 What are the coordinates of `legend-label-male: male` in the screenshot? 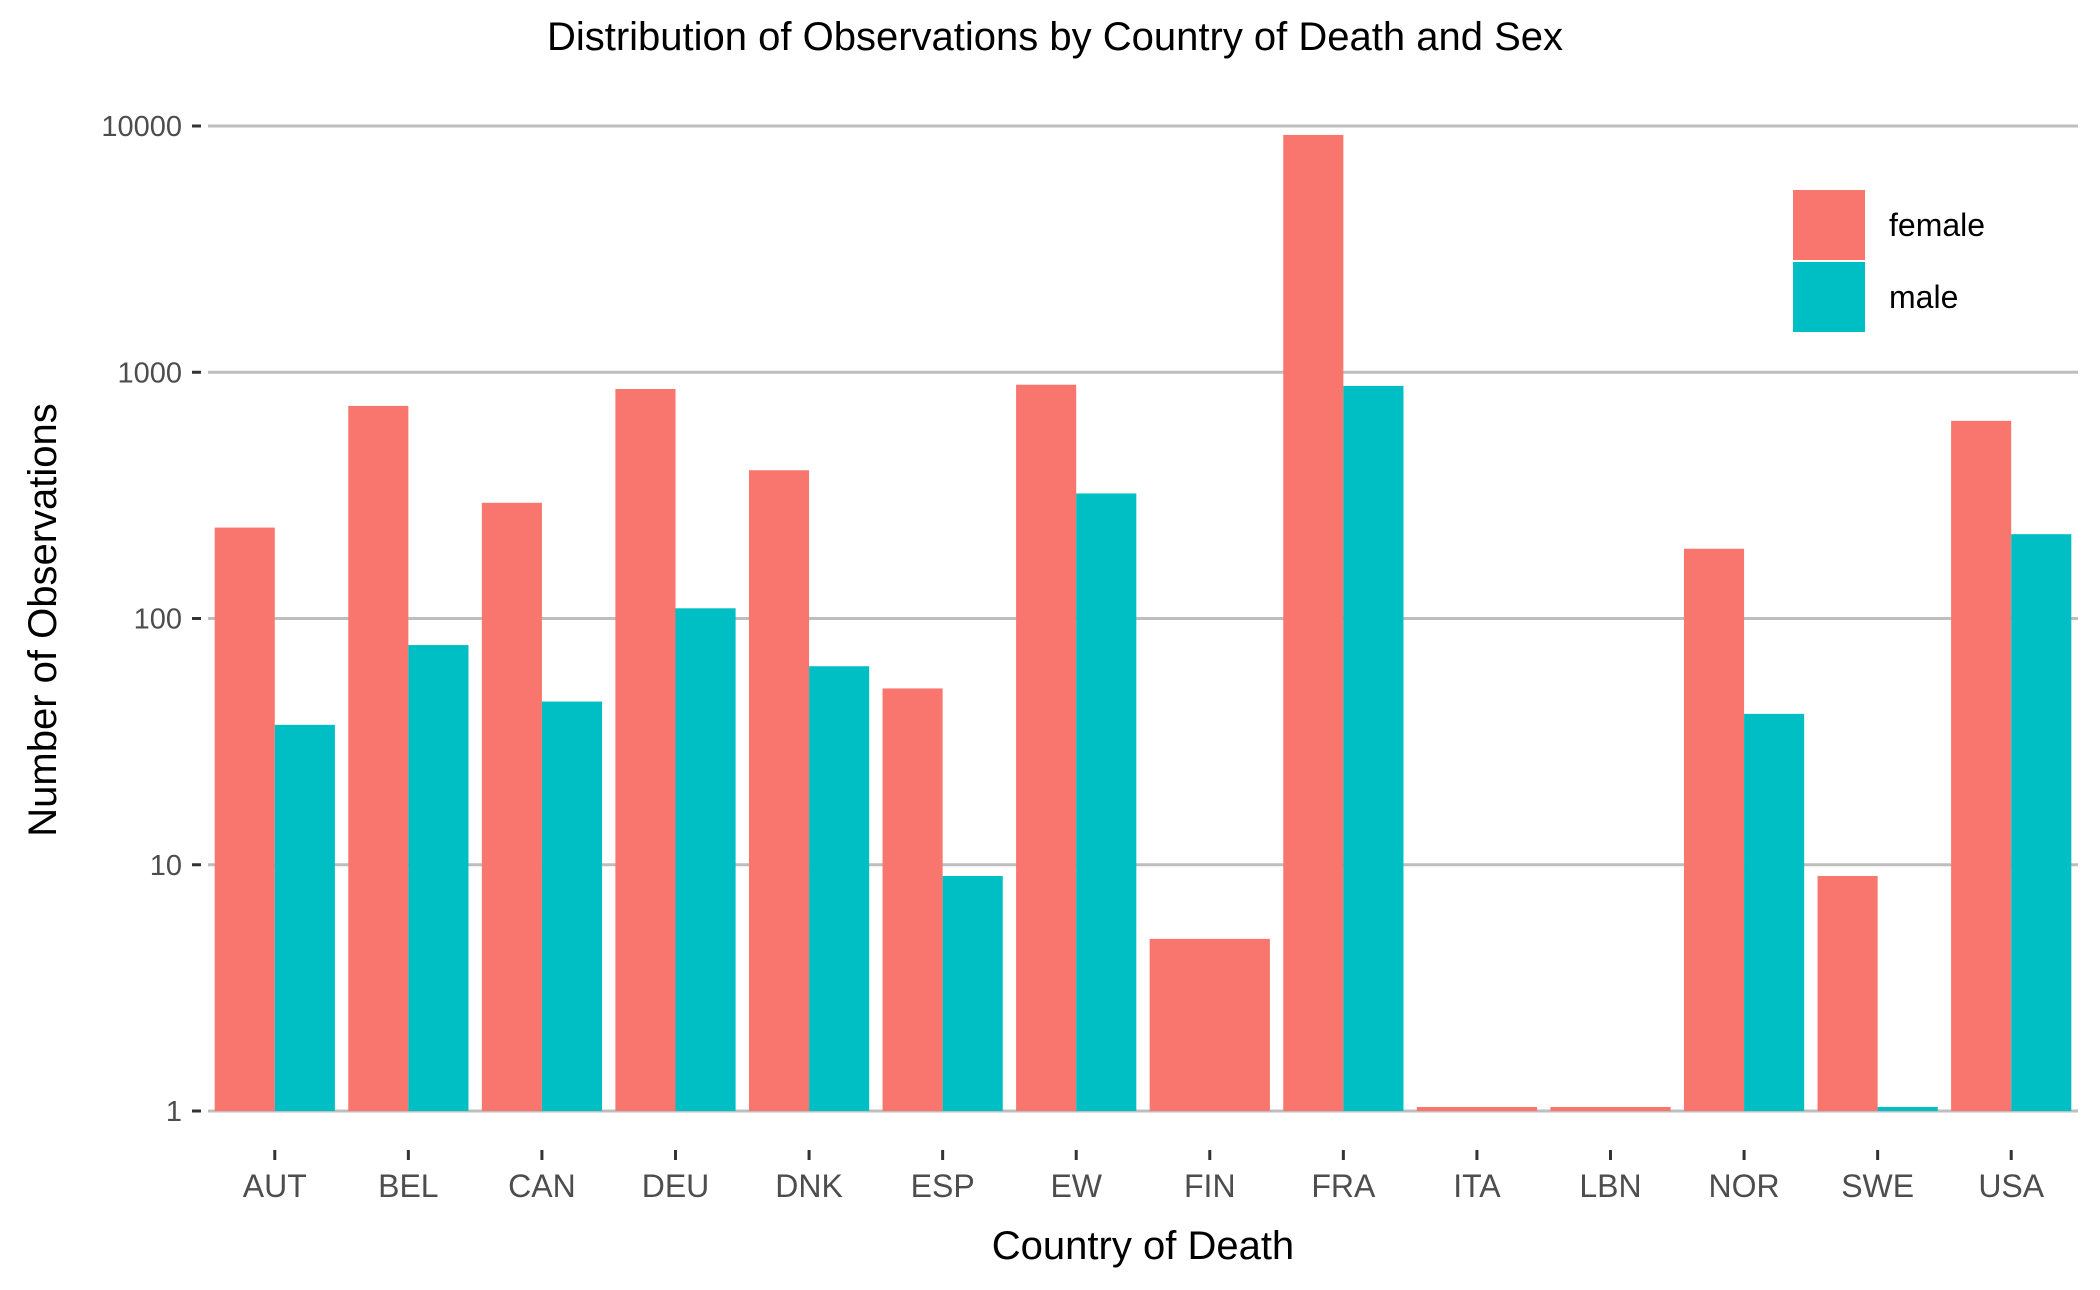 It's located at (1923, 297).